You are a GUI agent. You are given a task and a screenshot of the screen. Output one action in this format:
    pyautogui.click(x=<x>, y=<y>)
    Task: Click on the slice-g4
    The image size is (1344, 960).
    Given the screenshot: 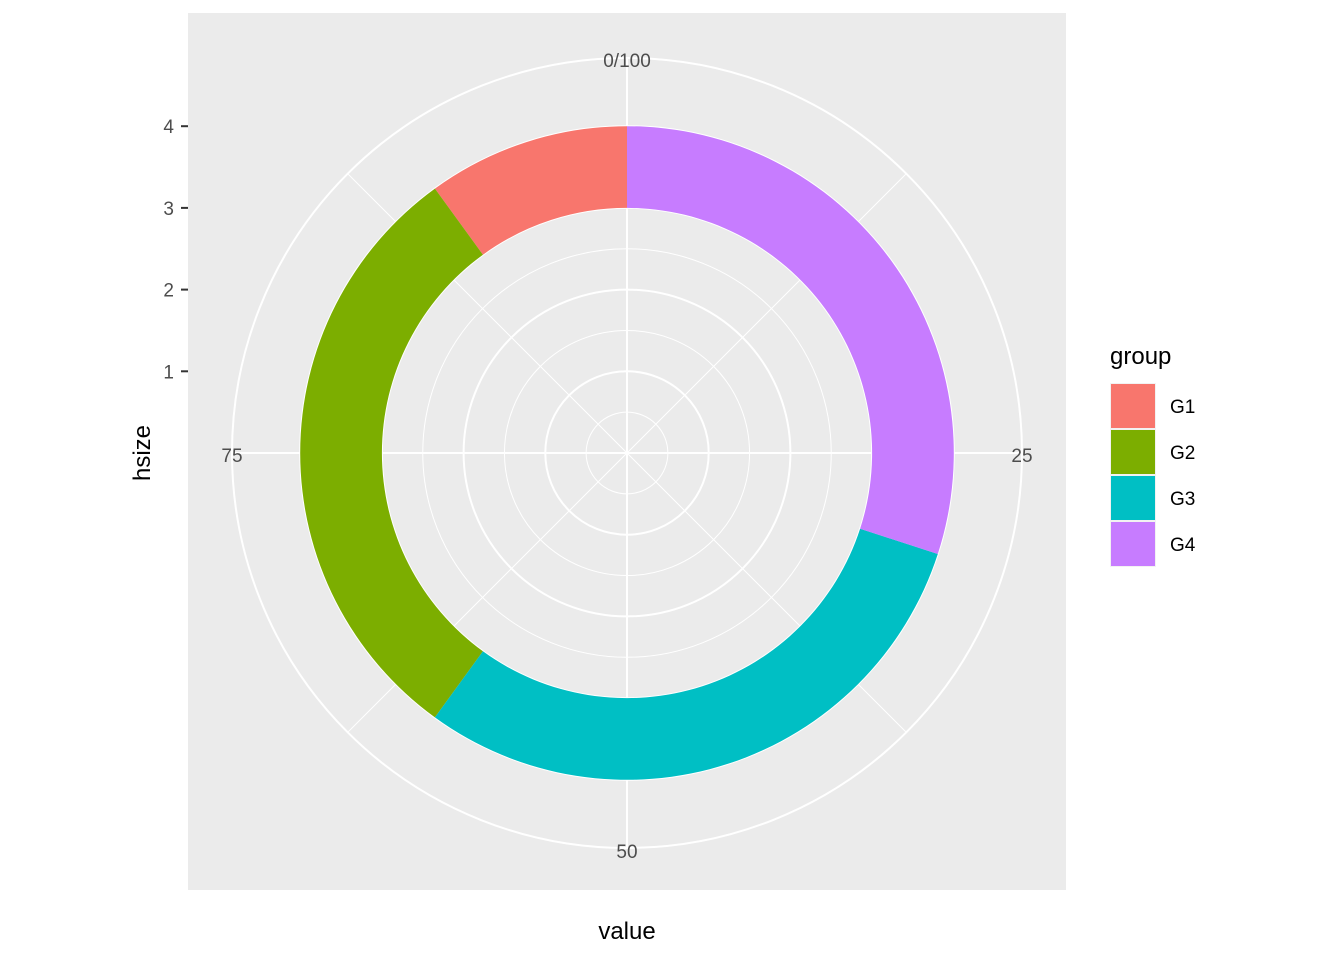 What is the action you would take?
    pyautogui.click(x=790, y=340)
    